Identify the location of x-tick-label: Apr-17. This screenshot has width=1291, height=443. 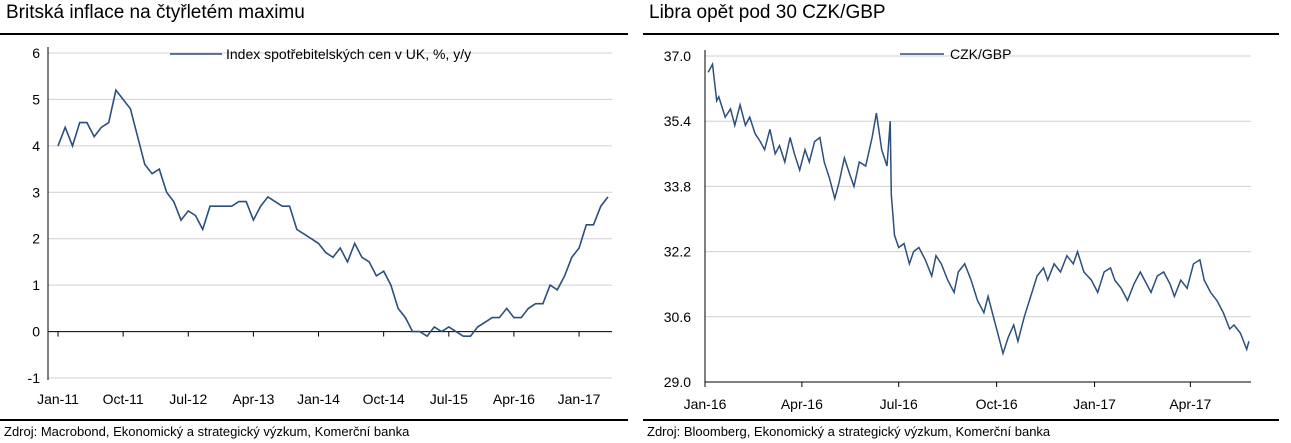
(1190, 404).